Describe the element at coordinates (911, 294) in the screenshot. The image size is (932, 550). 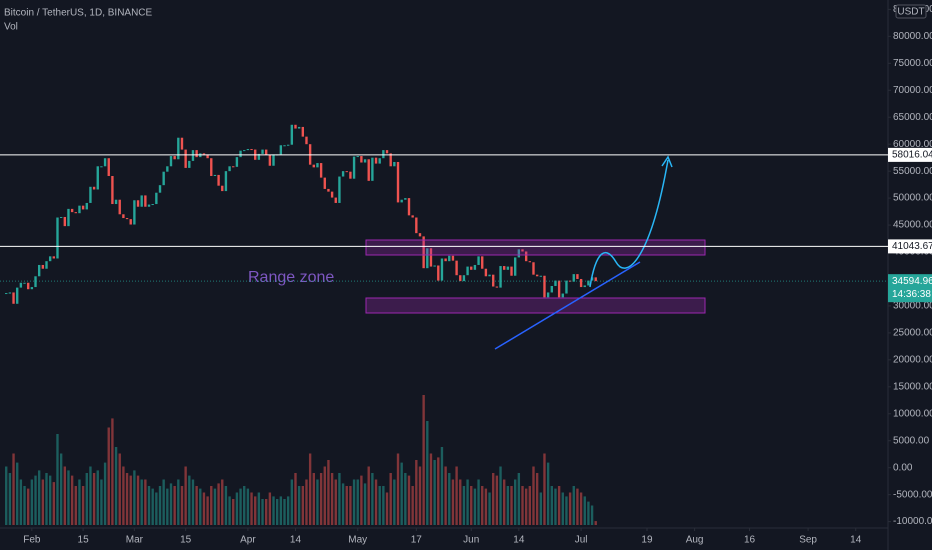
I see `countdown: 14:36:38` at that location.